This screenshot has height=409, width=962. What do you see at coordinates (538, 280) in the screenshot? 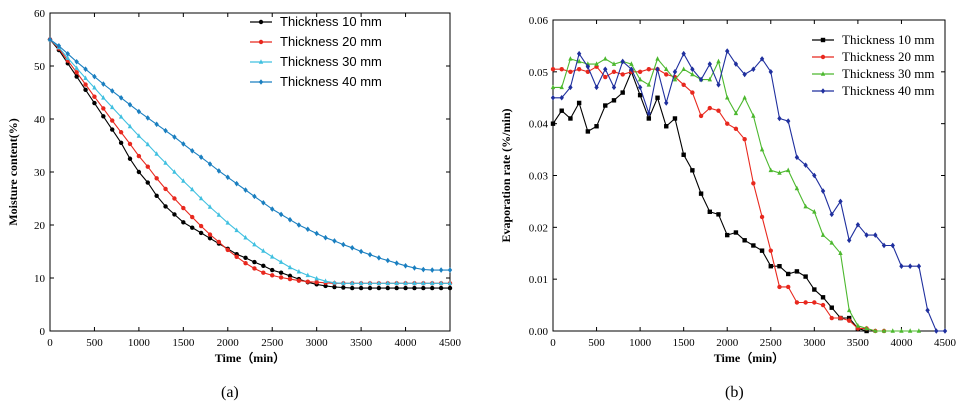
I see `y-tick-label: 0.01` at bounding box center [538, 280].